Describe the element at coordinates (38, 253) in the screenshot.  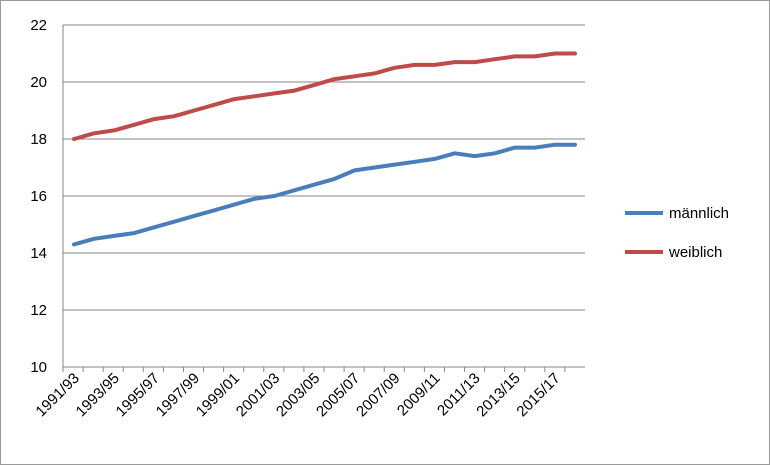
I see `y-tick-label: 14` at that location.